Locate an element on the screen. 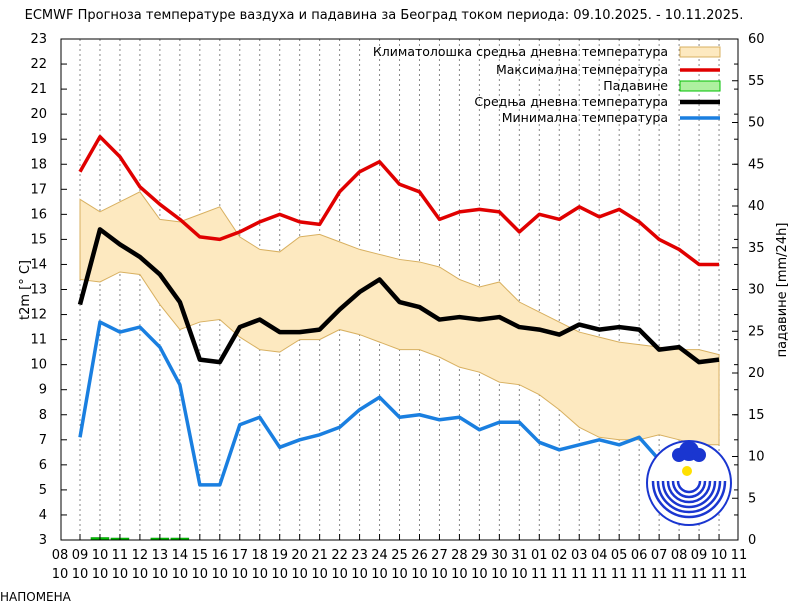  y-tick-label: 12 is located at coordinates (38, 315).